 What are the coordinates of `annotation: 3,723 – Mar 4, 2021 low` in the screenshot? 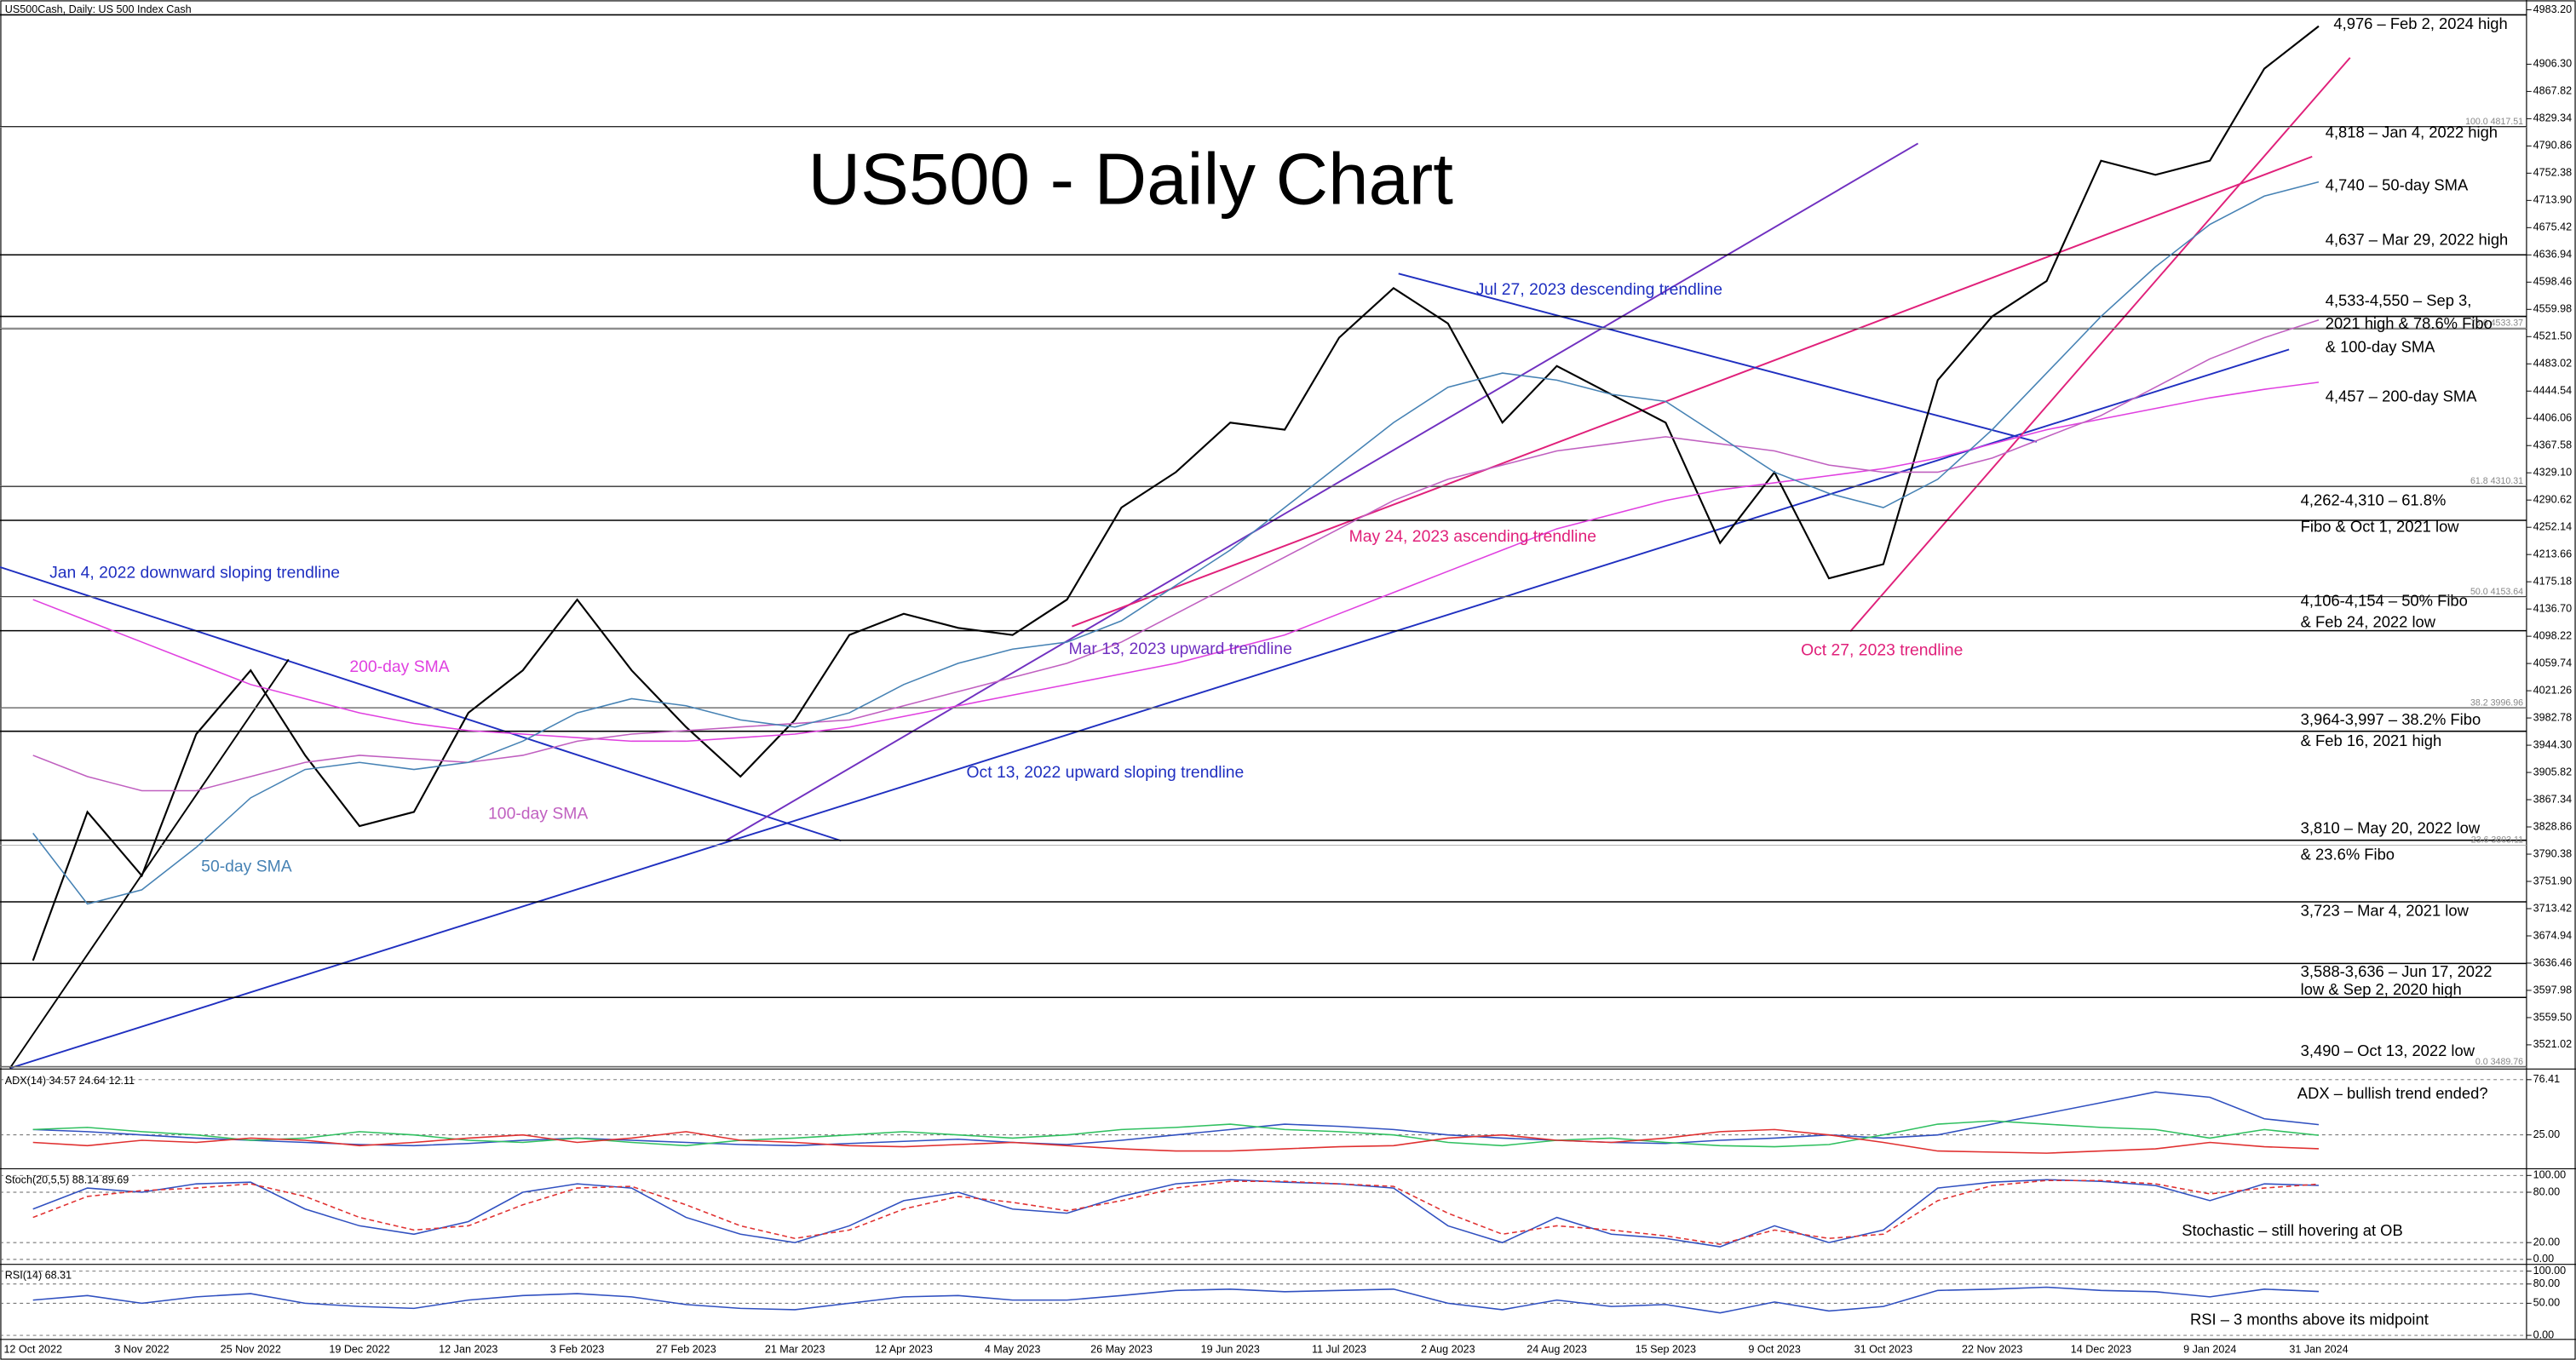 It's located at (2385, 910).